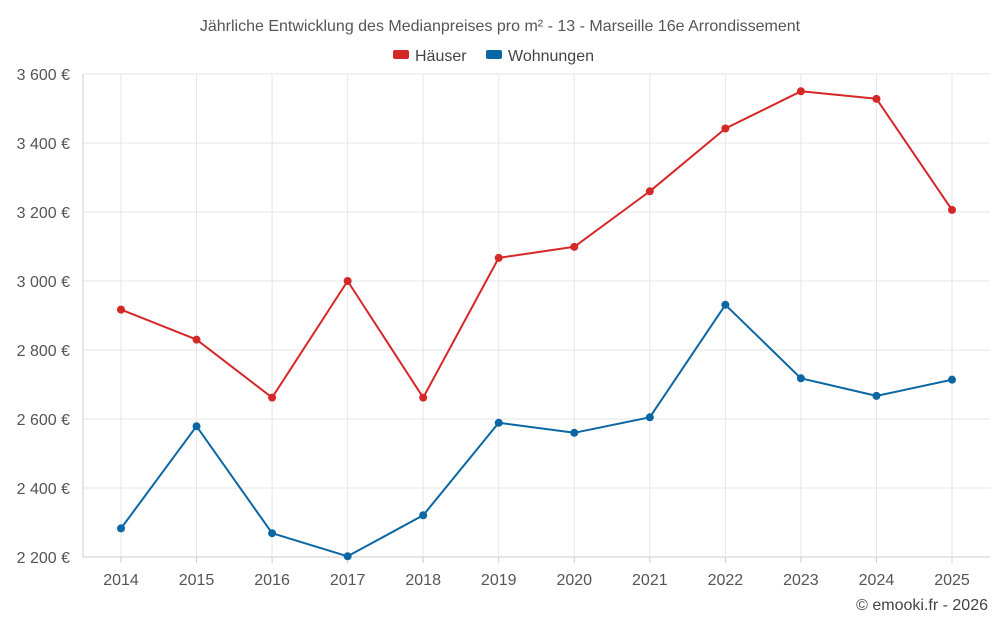 The width and height of the screenshot is (1000, 625). What do you see at coordinates (43, 75) in the screenshot?
I see `y-tick-label: 3 600 €` at bounding box center [43, 75].